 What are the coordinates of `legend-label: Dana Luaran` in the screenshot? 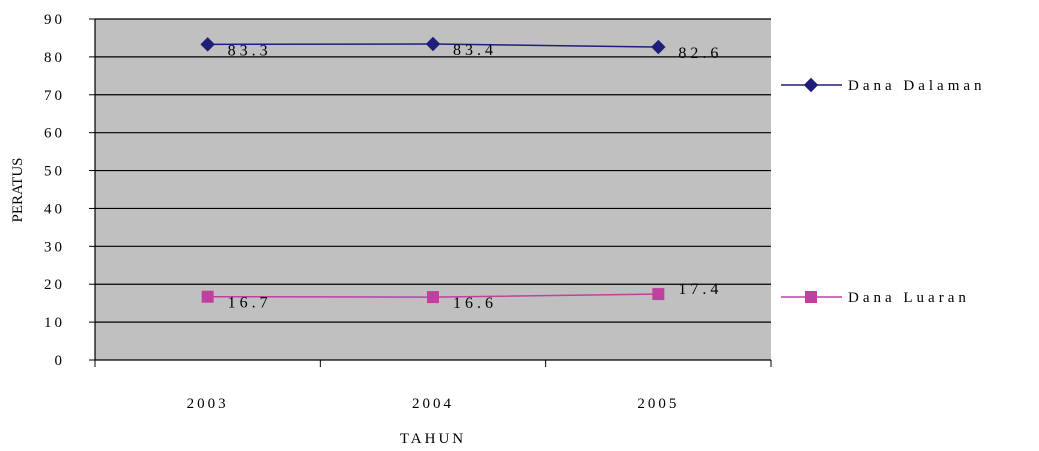 It's located at (909, 298).